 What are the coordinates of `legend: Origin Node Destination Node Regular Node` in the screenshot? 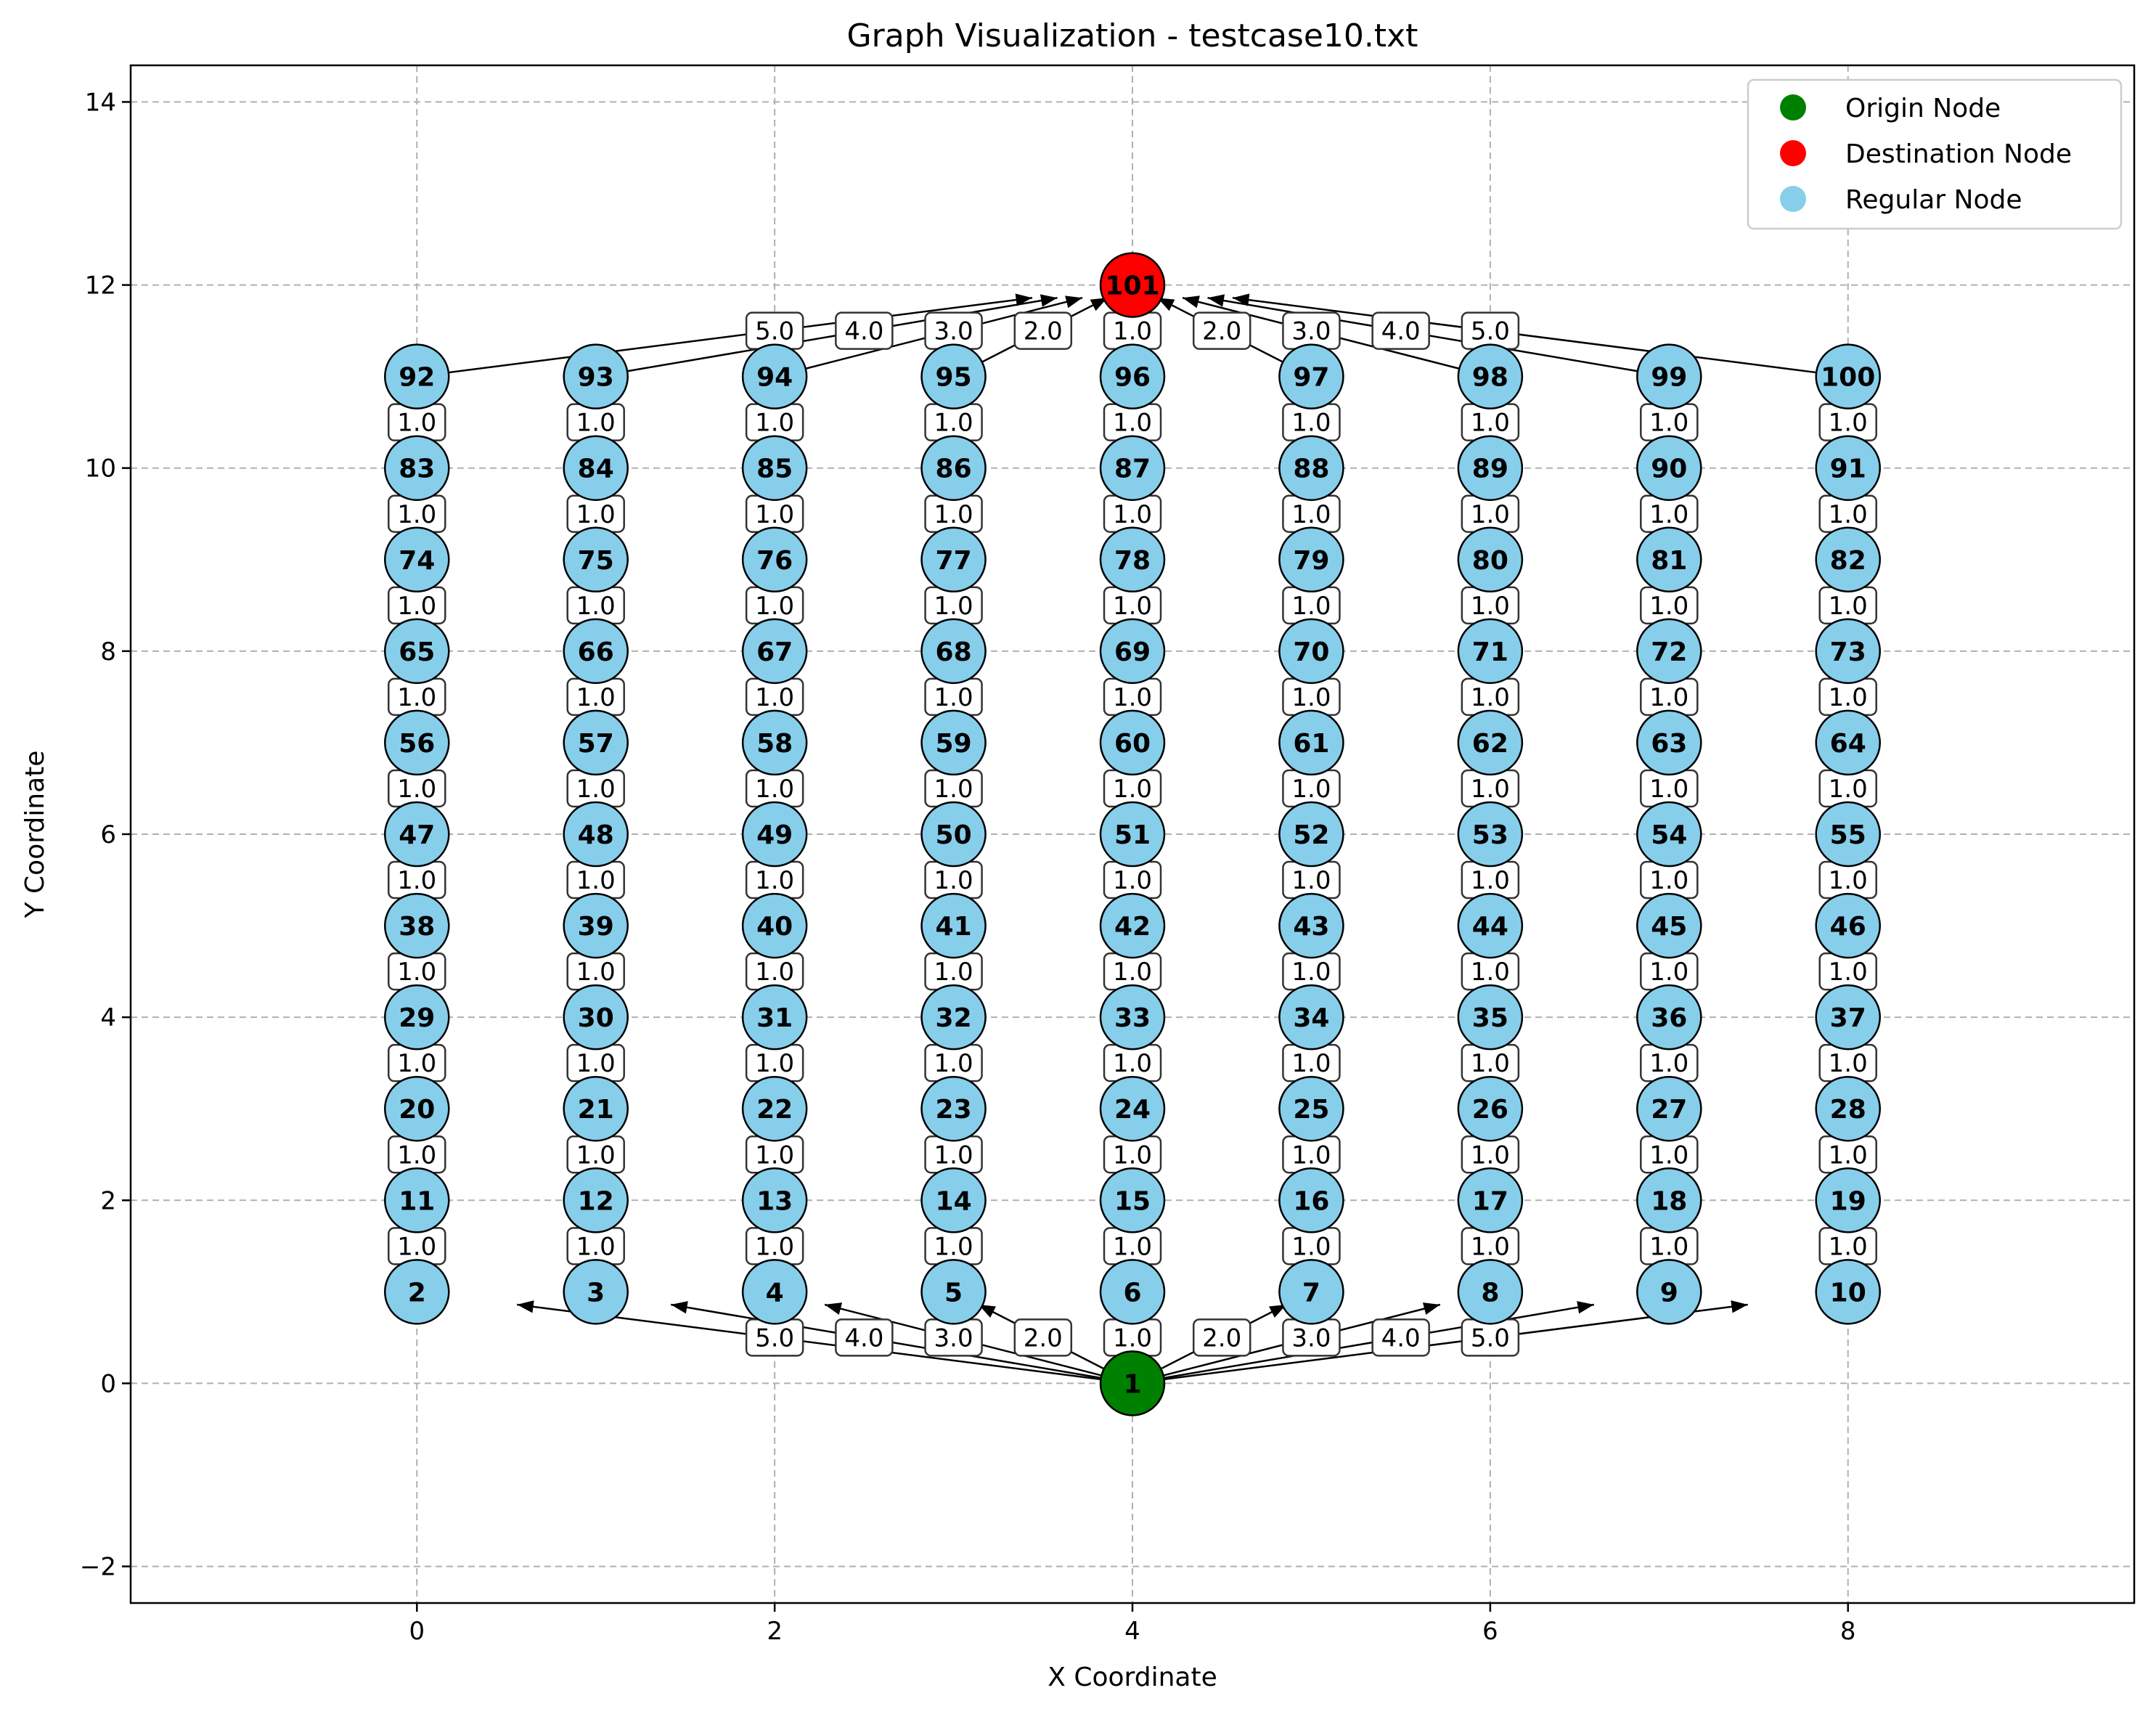 It's located at (1935, 154).